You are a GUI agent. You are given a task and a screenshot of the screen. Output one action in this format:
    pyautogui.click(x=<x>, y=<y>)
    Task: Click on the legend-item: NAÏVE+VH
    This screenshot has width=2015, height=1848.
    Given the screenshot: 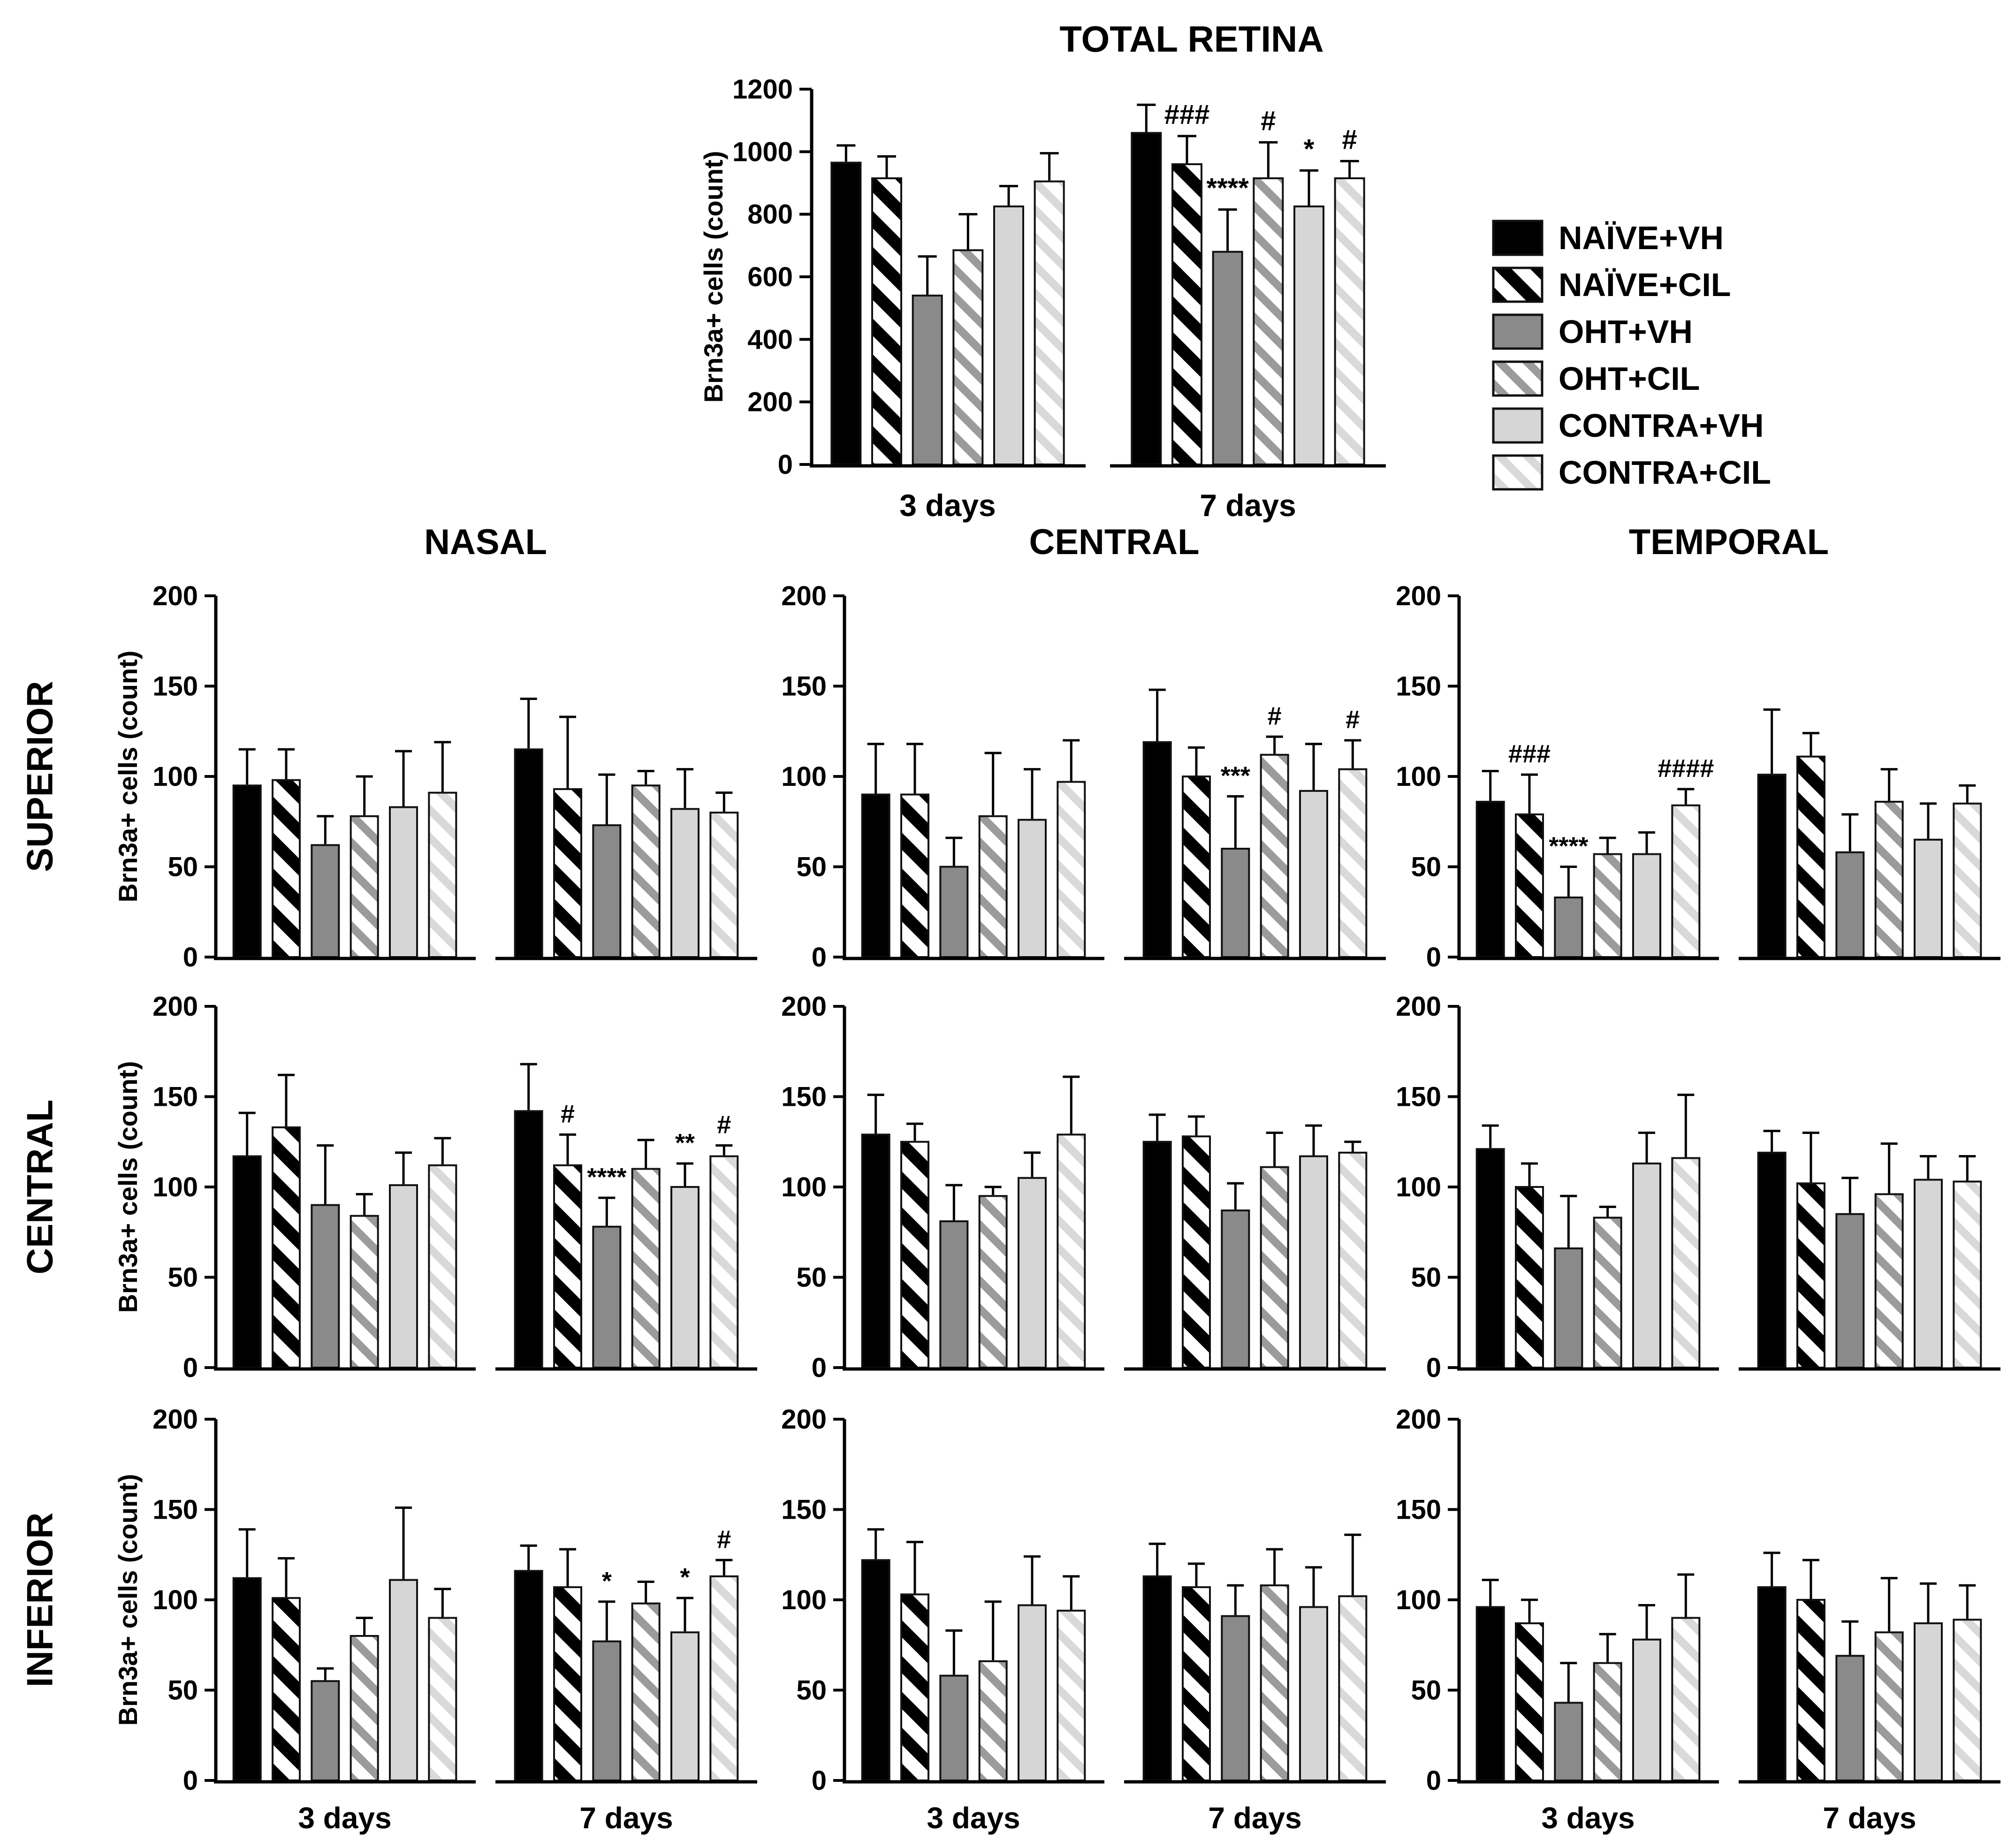 What is the action you would take?
    pyautogui.click(x=1631, y=238)
    